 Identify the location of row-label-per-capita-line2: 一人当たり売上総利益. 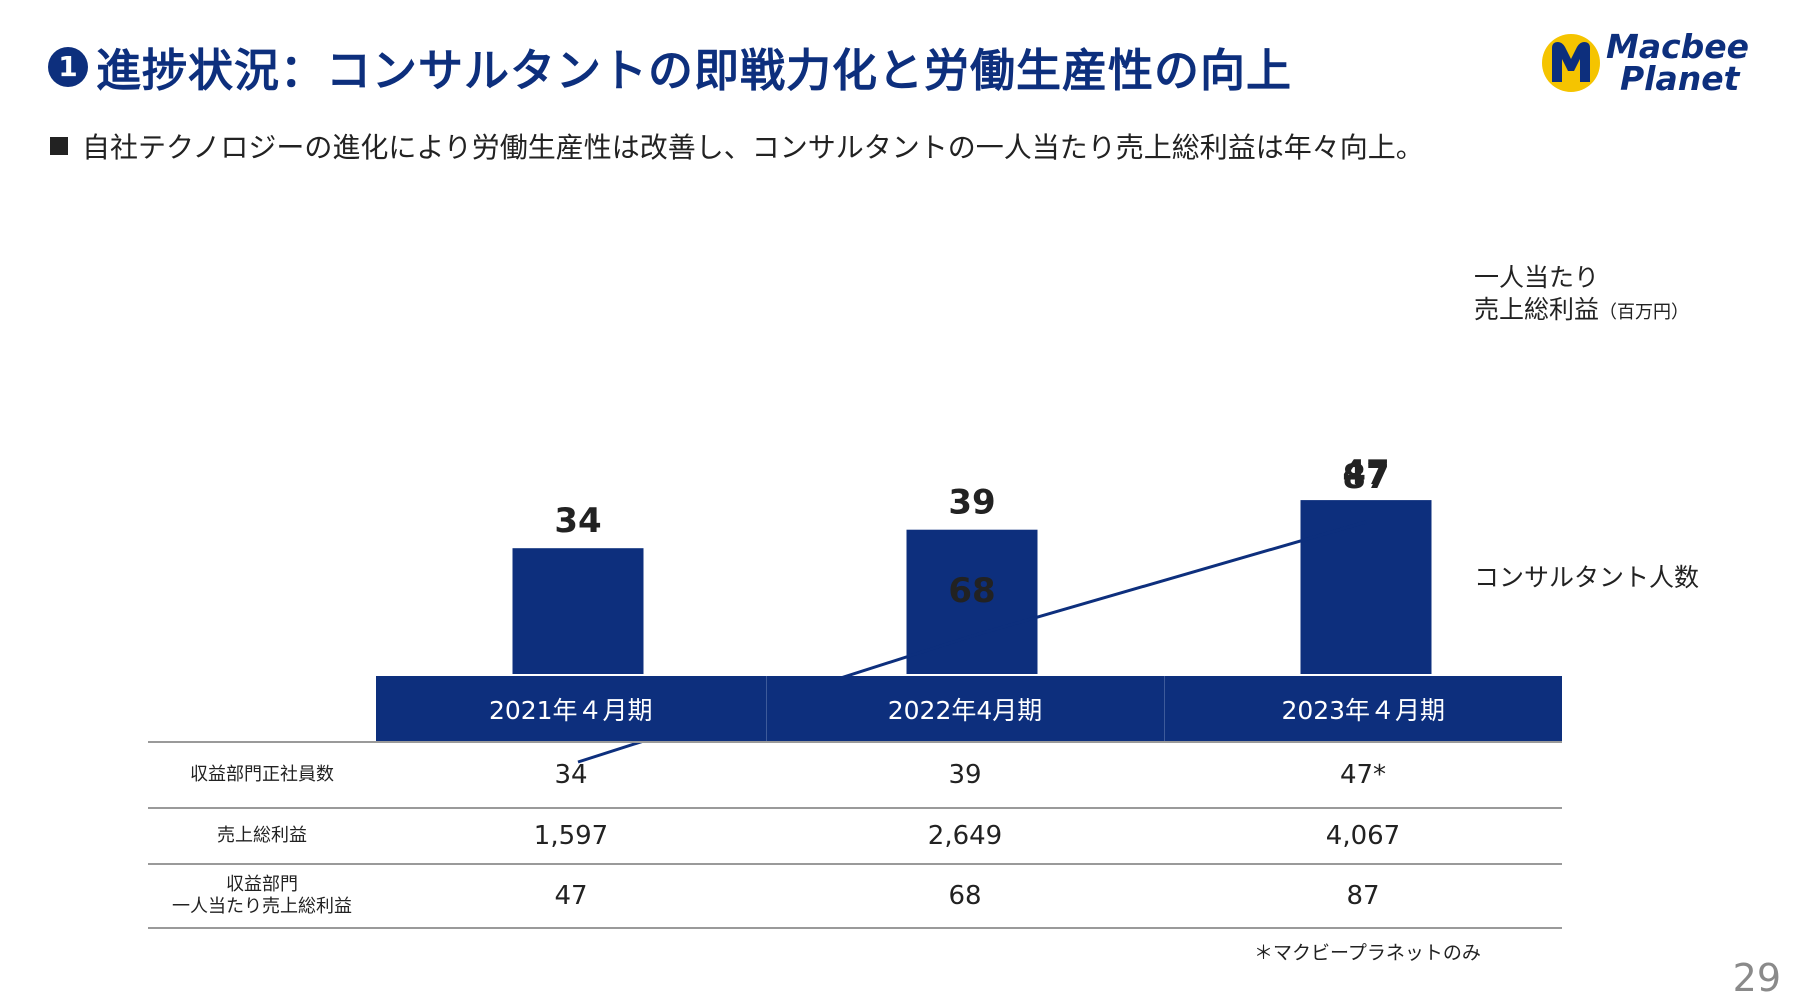
(262, 906).